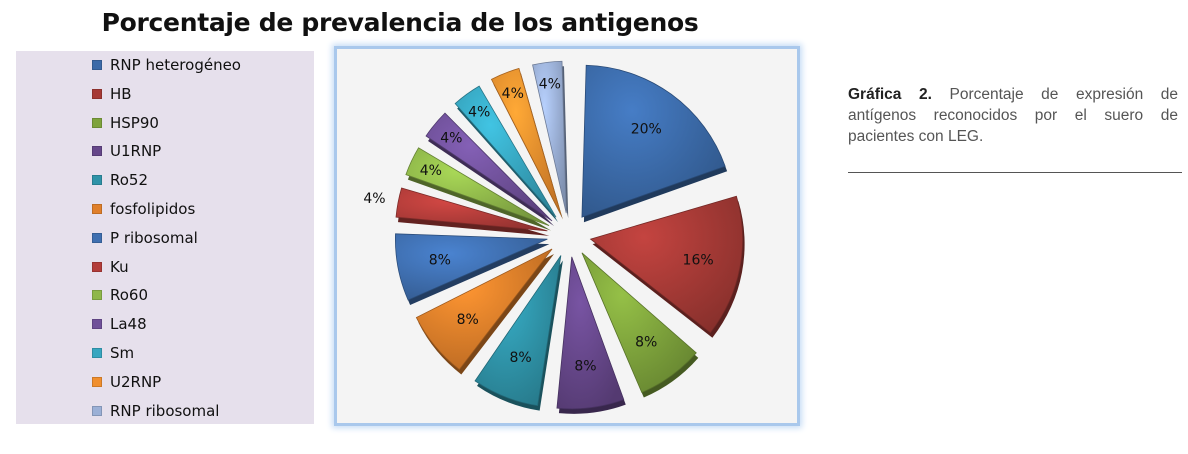  What do you see at coordinates (513, 94) in the screenshot?
I see `data-label-u2rnp: 4%` at bounding box center [513, 94].